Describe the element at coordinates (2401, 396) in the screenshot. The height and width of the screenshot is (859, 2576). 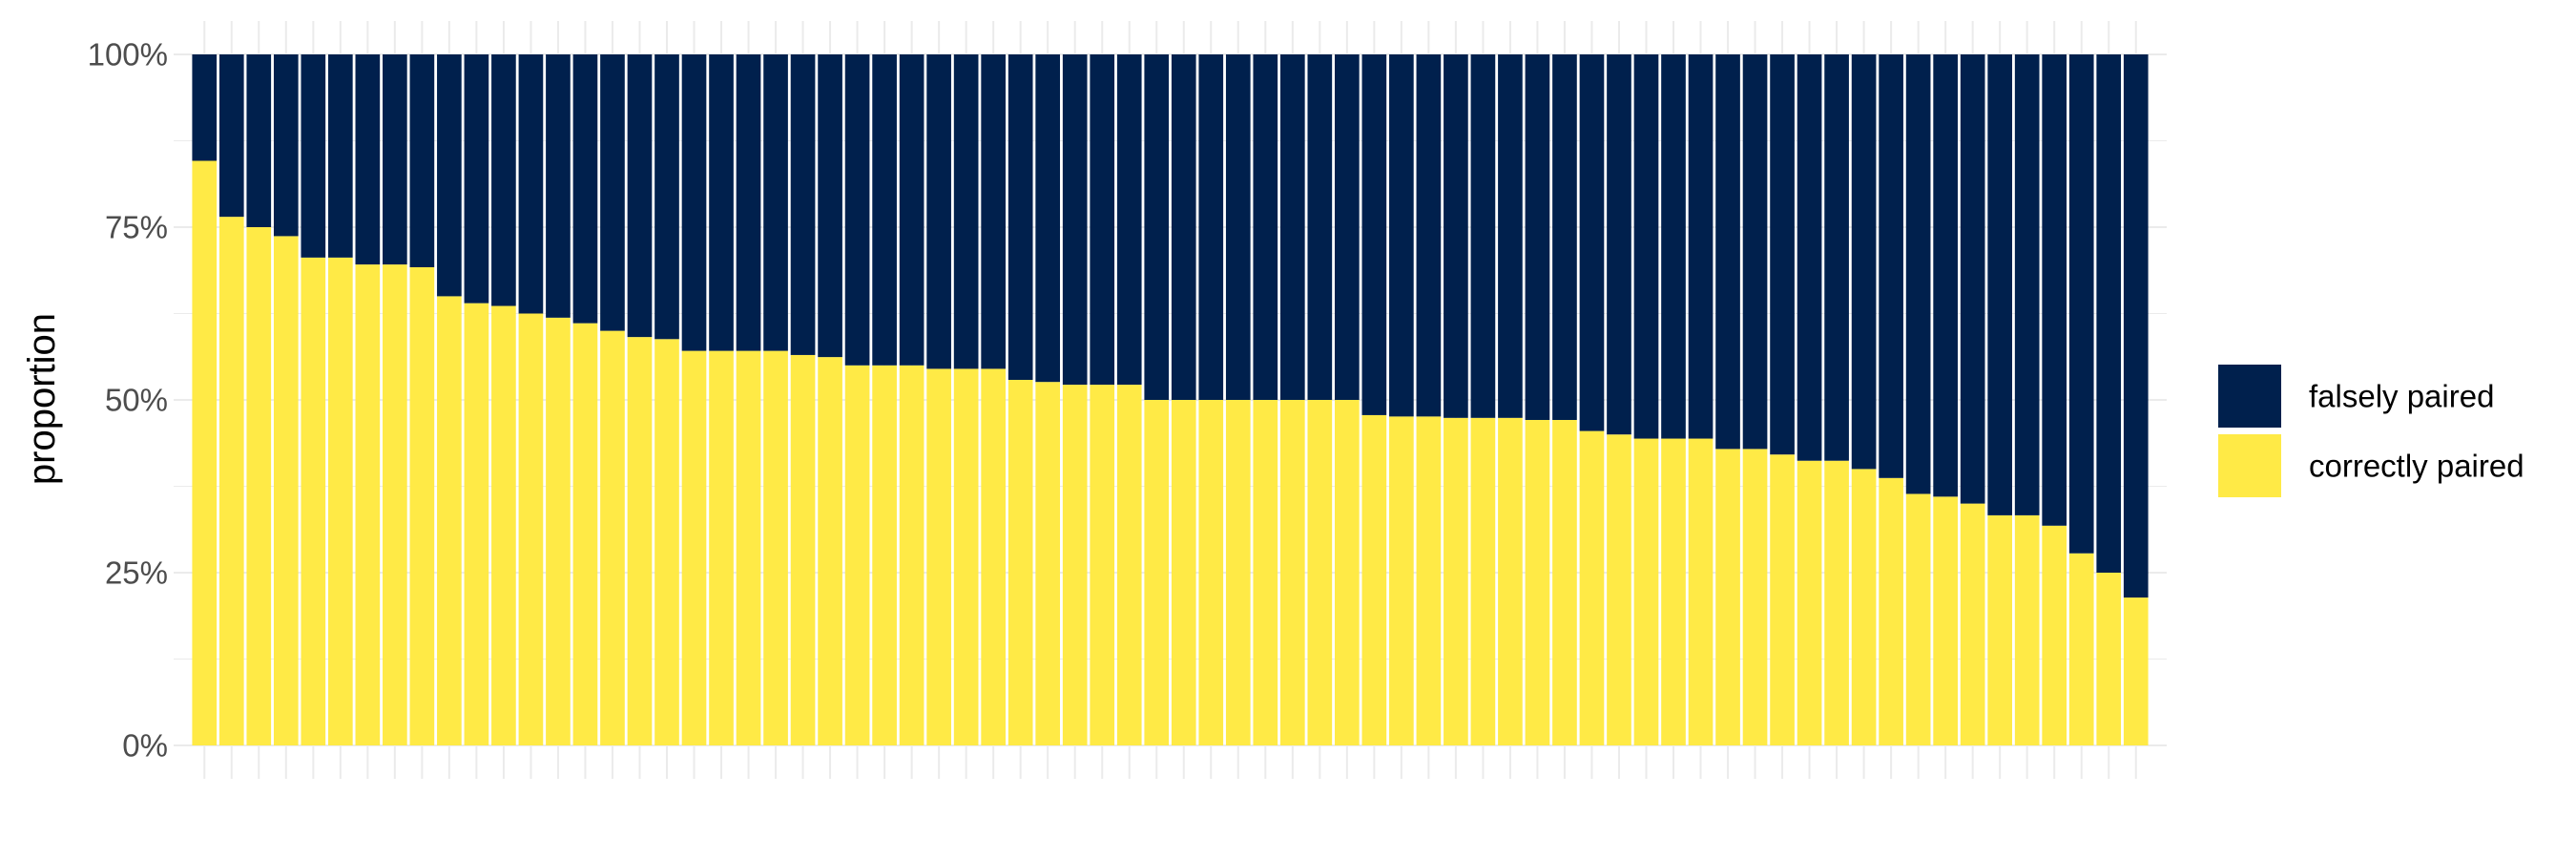
I see `legend-label-falsely-paired: falsely paired` at that location.